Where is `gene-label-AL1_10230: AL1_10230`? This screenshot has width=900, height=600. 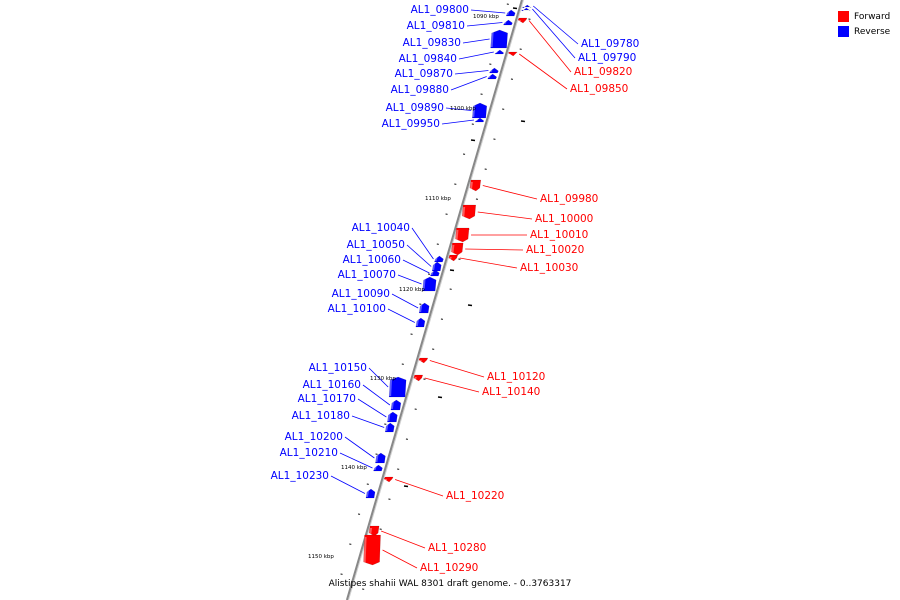 gene-label-AL1_10230: AL1_10230 is located at coordinates (300, 476).